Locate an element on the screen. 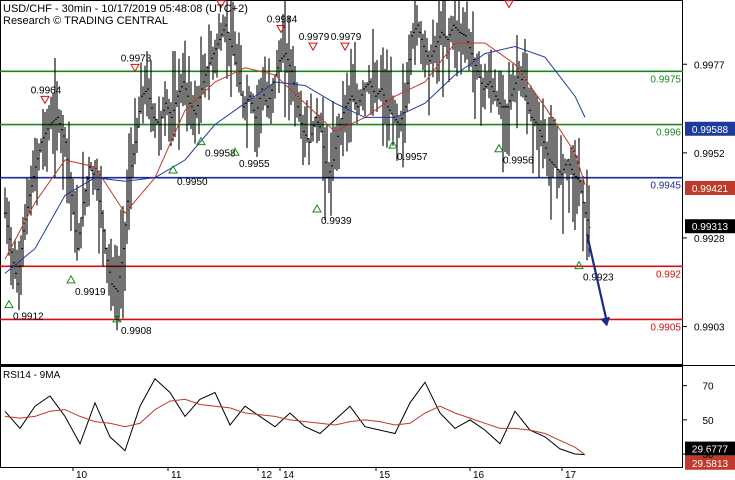 The width and height of the screenshot is (735, 480). rsi-ma-line is located at coordinates (295, 427).